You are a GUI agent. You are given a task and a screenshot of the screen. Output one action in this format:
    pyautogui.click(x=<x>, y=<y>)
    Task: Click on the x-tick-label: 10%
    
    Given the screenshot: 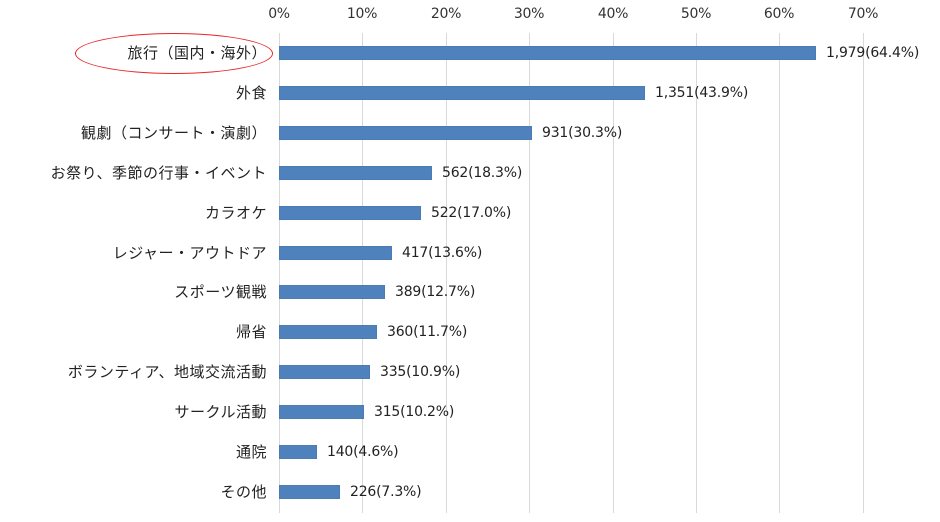 What is the action you would take?
    pyautogui.click(x=362, y=14)
    